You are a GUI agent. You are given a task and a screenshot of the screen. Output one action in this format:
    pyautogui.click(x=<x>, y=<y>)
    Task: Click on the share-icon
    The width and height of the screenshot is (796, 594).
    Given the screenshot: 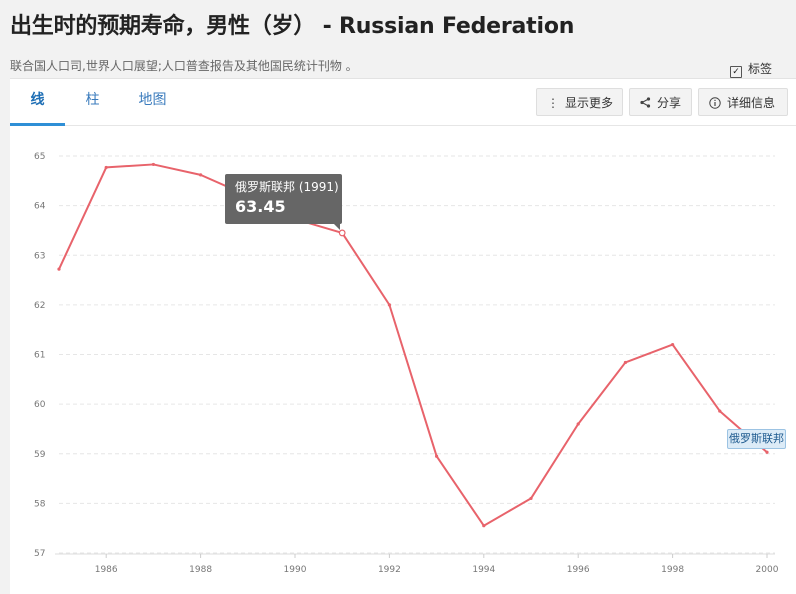 What is the action you would take?
    pyautogui.click(x=645, y=103)
    